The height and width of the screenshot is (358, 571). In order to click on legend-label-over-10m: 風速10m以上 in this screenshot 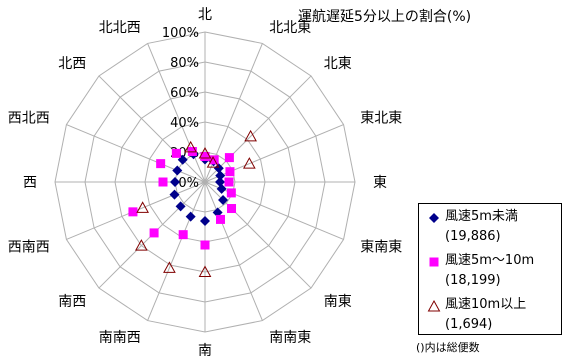, I will do `click(486, 304)`.